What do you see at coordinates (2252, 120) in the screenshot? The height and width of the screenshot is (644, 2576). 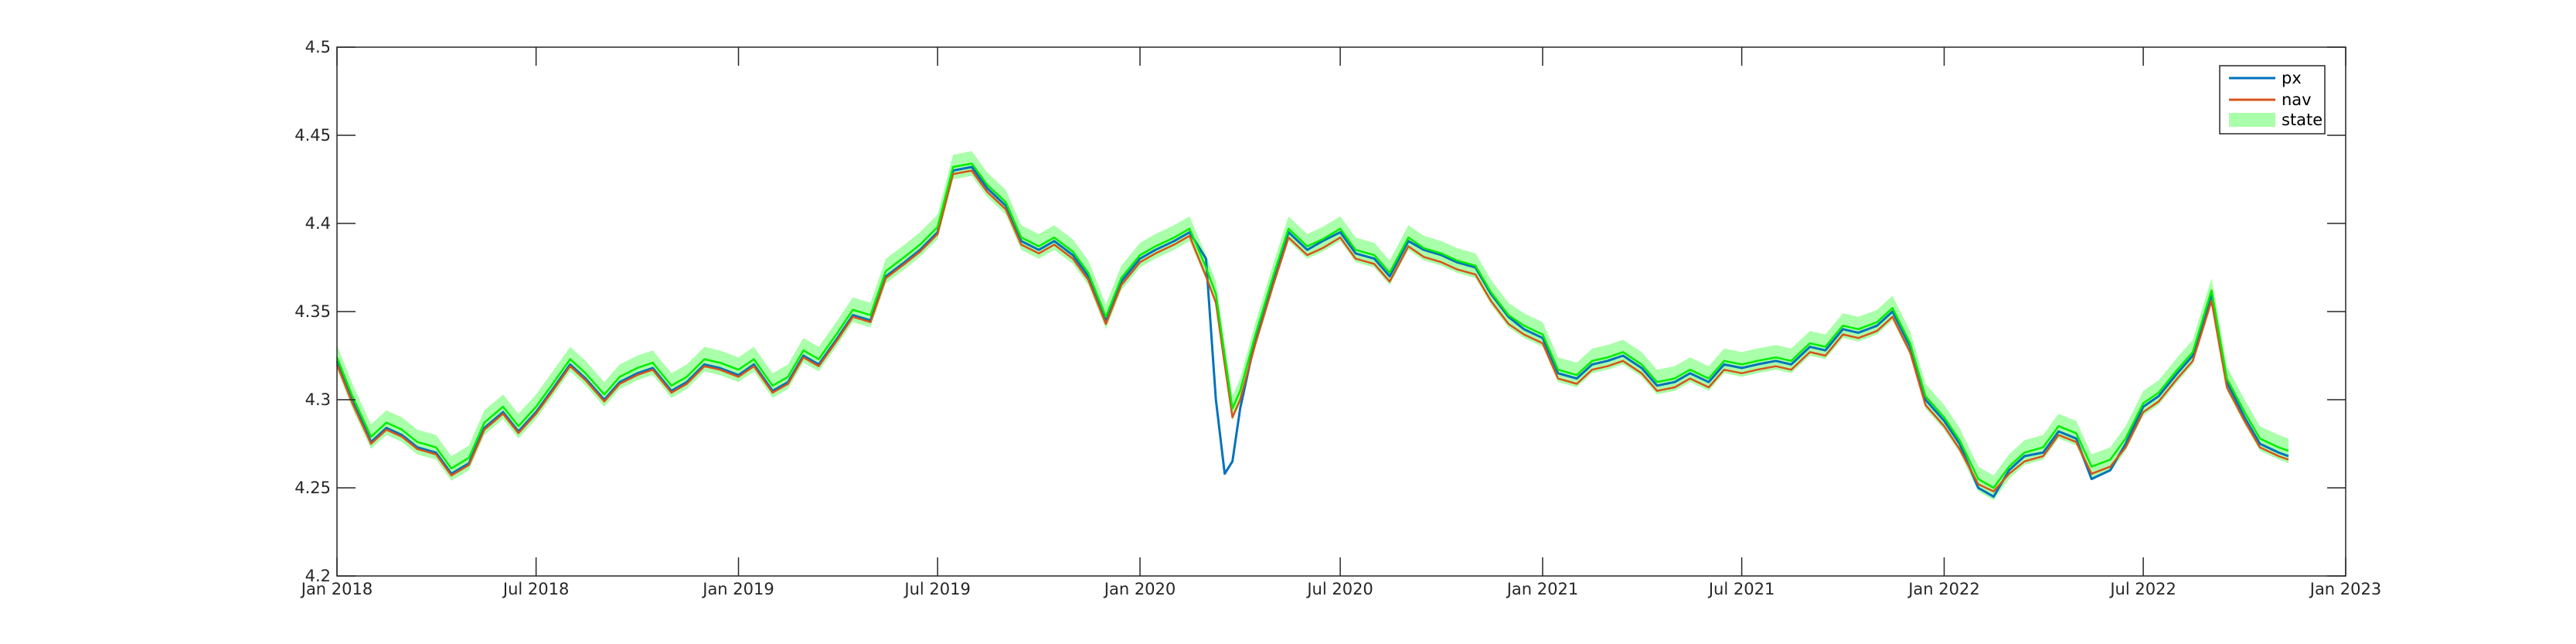 I see `legend-state-swatch` at bounding box center [2252, 120].